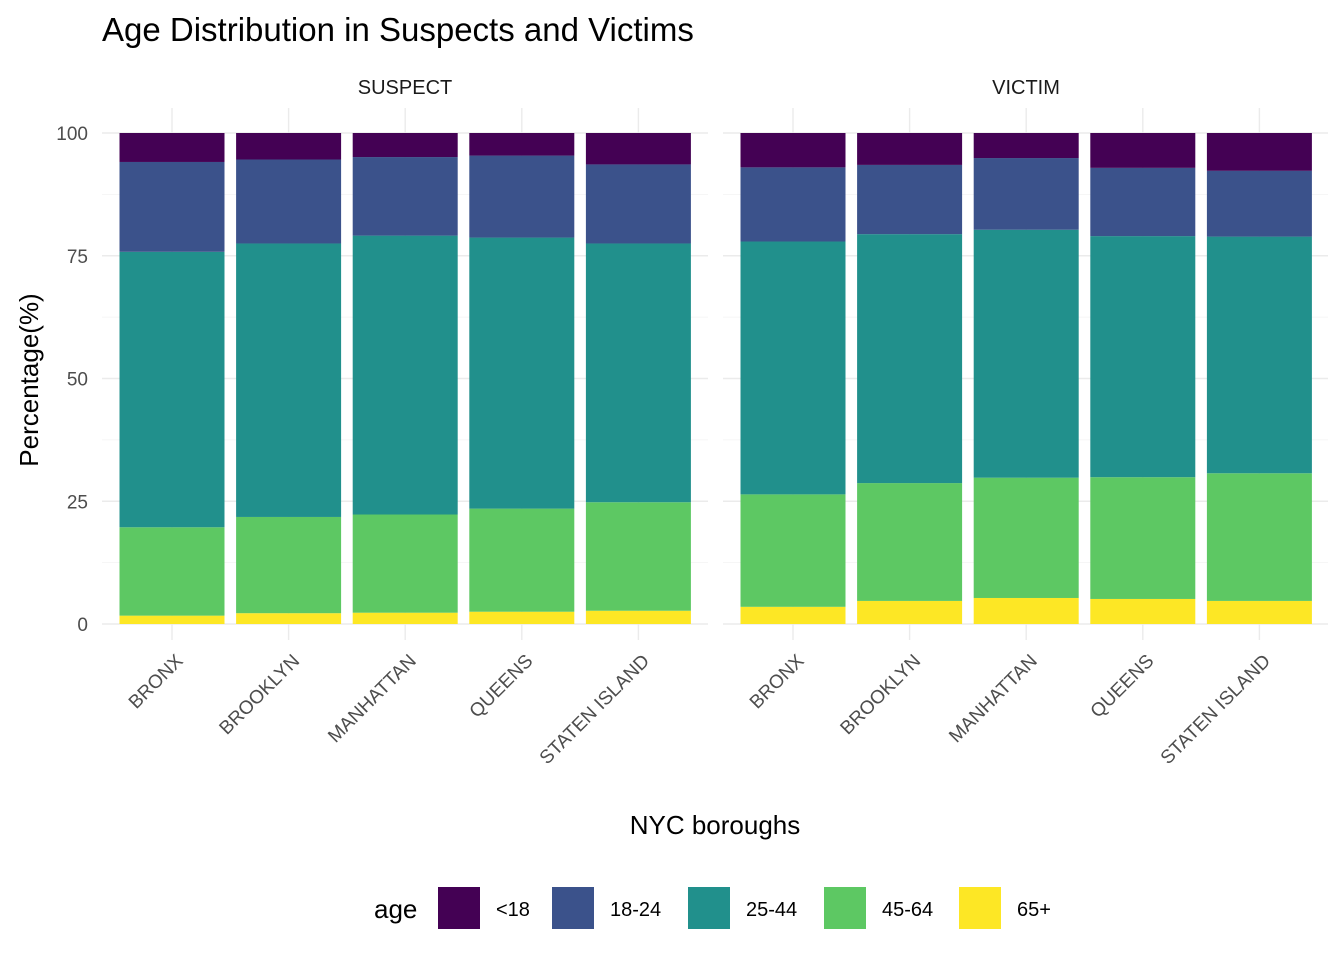 This screenshot has width=1344, height=960. I want to click on y-axis-ticks: 0 25 50 75 100, so click(72, 380).